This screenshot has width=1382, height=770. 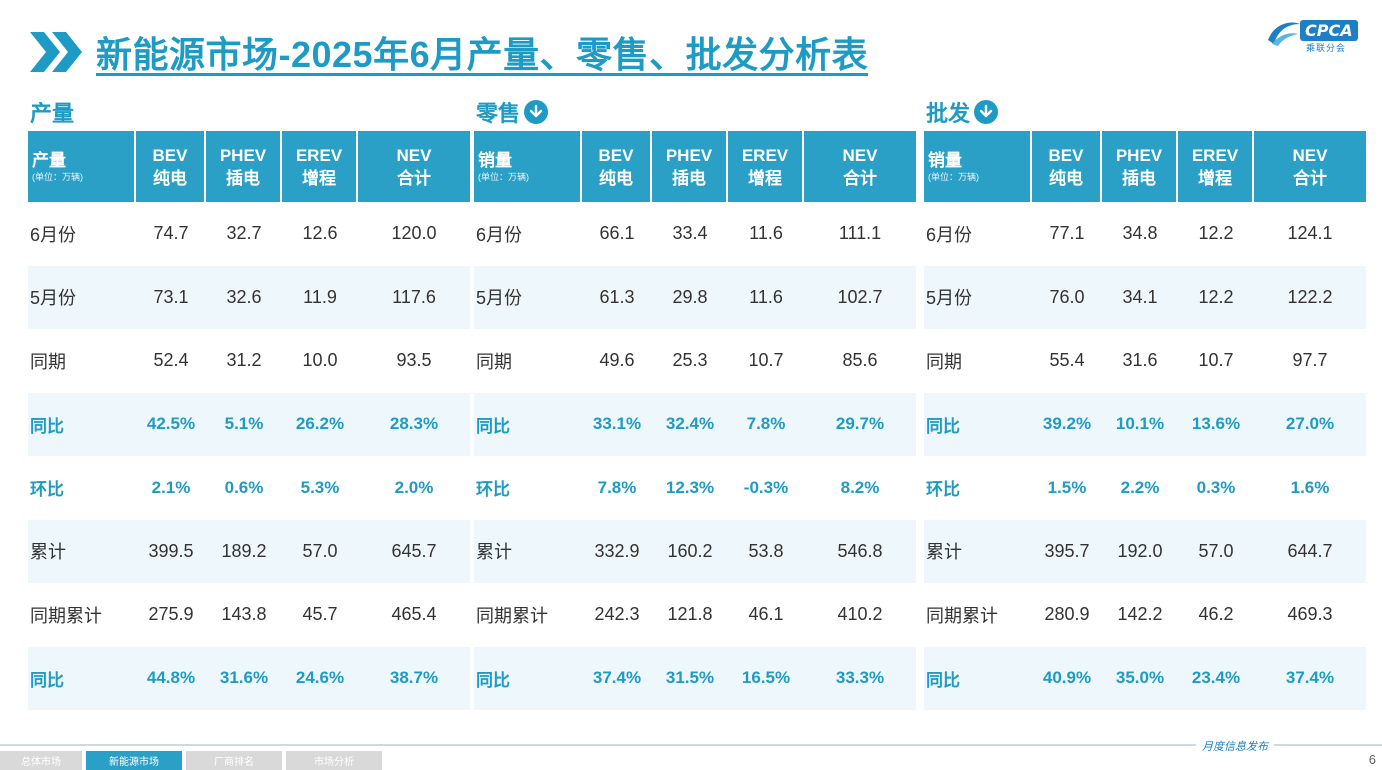 I want to click on table-cell: 53.8, so click(x=766, y=550).